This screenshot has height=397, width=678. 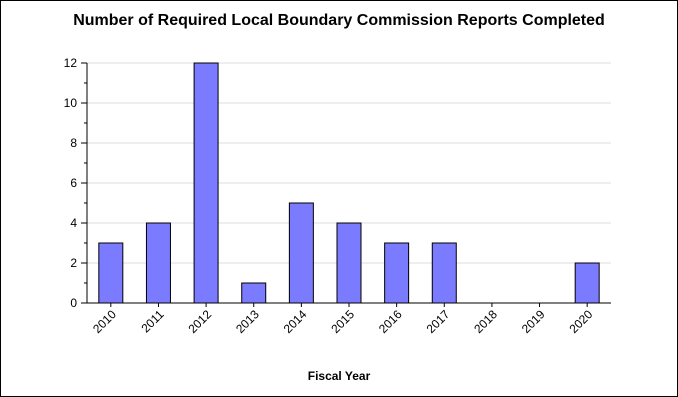 I want to click on bar-2015, so click(x=349, y=263).